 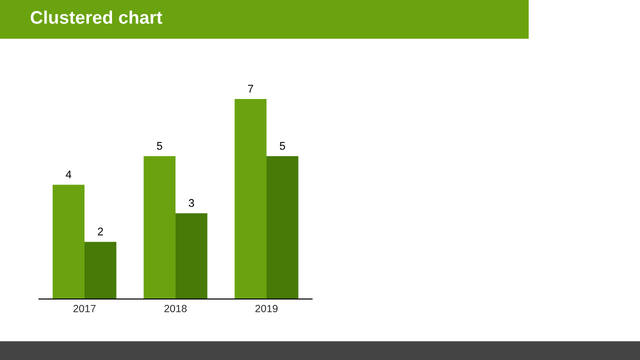 What do you see at coordinates (191, 203) in the screenshot?
I see `data-label: 3` at bounding box center [191, 203].